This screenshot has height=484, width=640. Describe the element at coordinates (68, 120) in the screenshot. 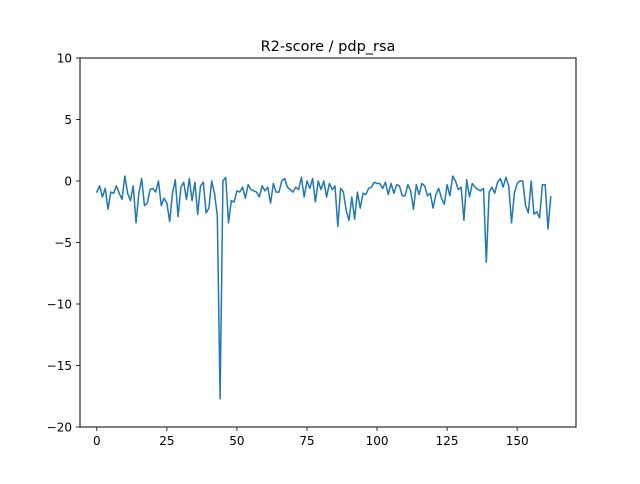

I see `y-tick-label: 5` at that location.